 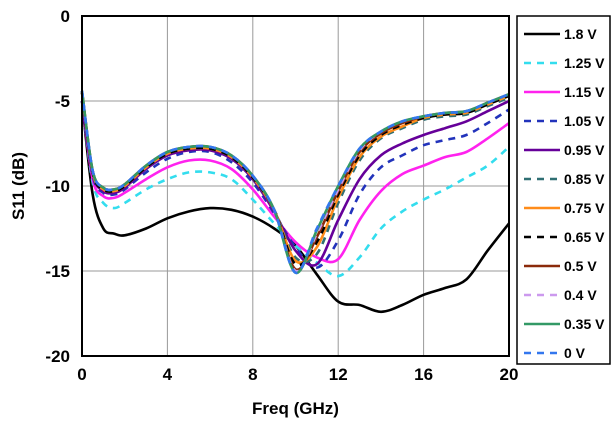 I want to click on x-tick-label: 8, so click(x=252, y=374).